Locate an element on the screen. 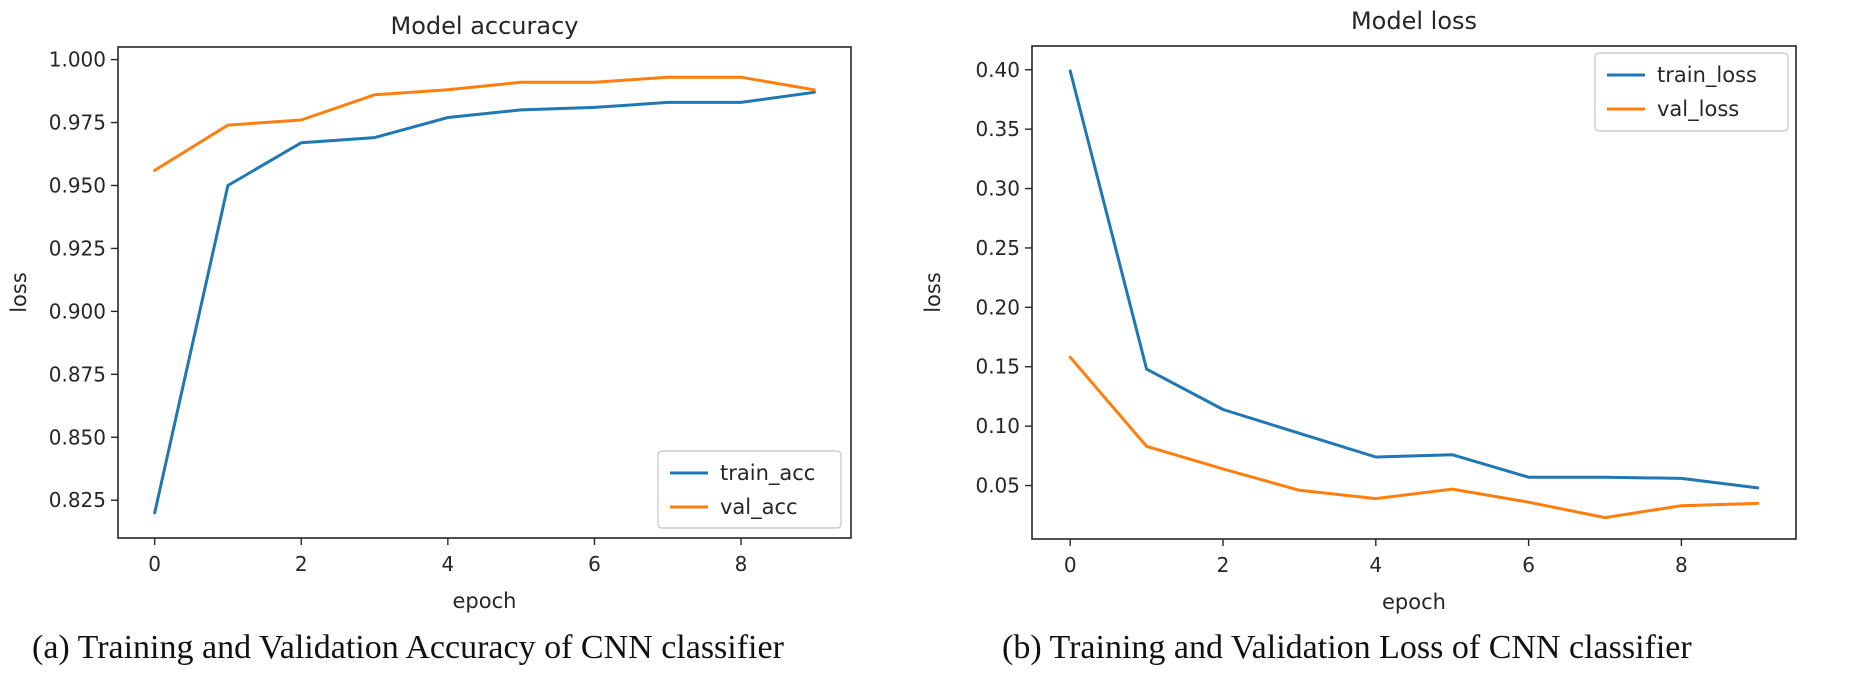 Image resolution: width=1850 pixels, height=682 pixels. y-tick-label: 1.000 is located at coordinates (77, 60).